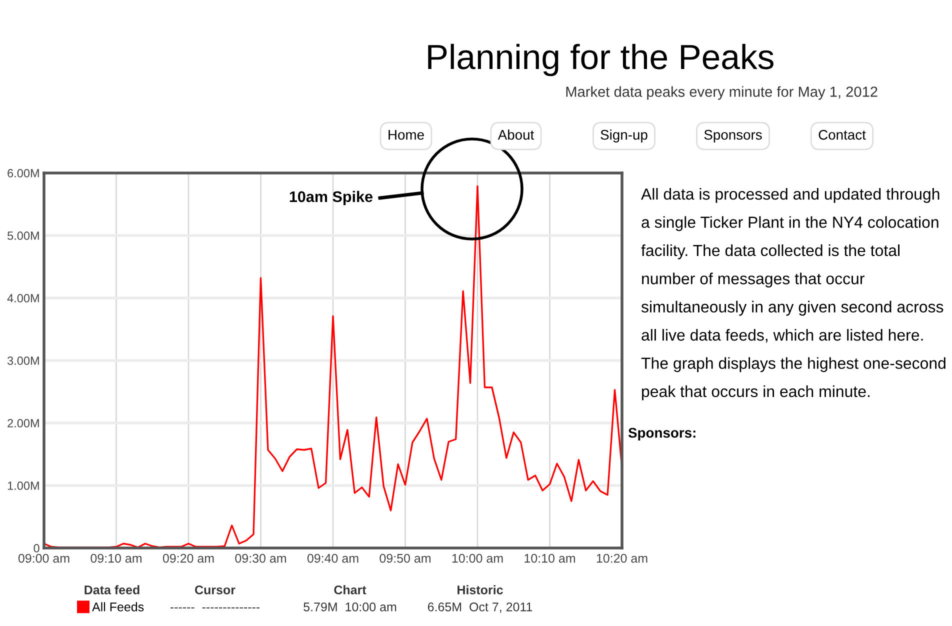  What do you see at coordinates (331, 198) in the screenshot?
I see `annotation: 10am Spike` at bounding box center [331, 198].